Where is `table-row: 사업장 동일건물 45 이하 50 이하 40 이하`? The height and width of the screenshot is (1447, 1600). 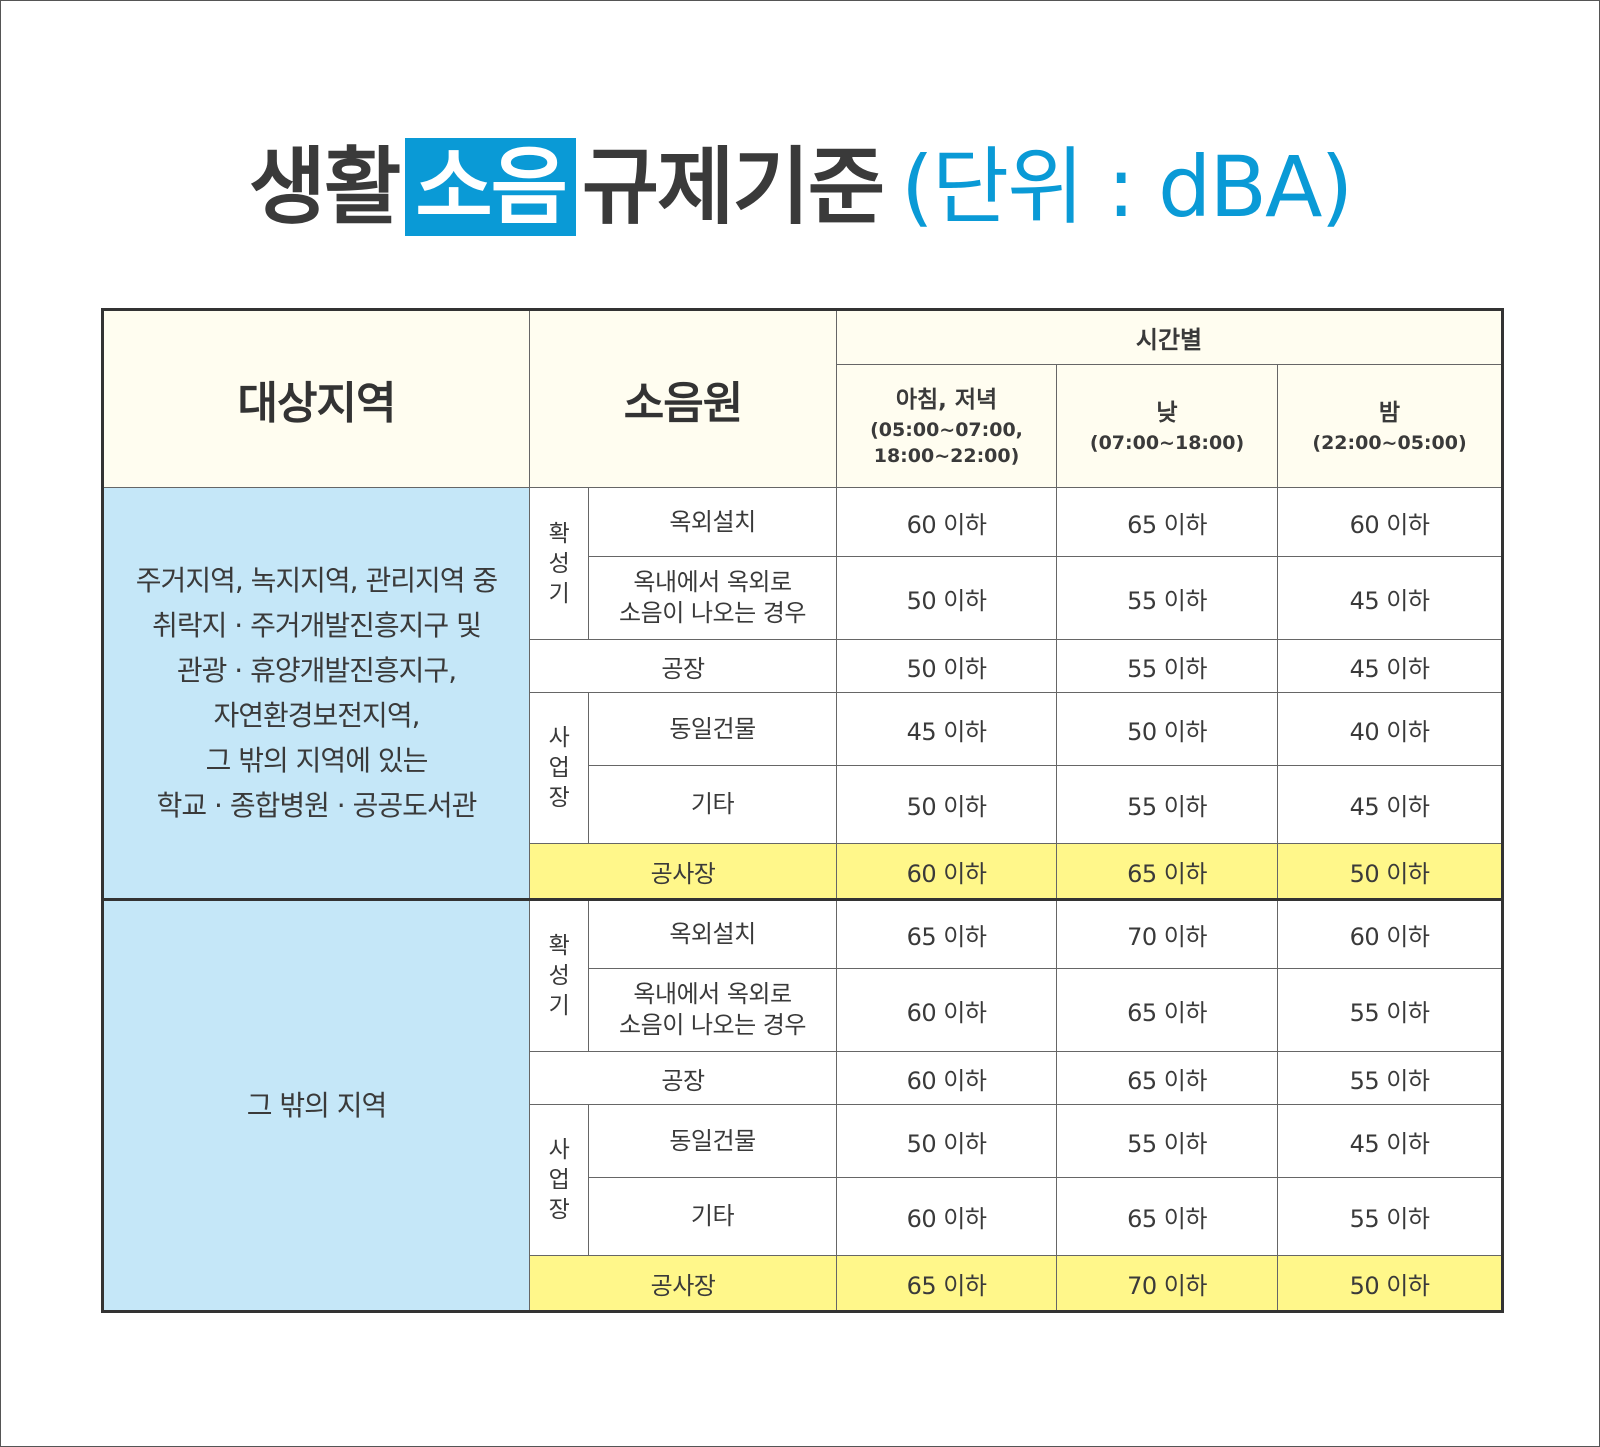
table-row: 사업장 동일건물 45 이하 50 이하 40 이하 is located at coordinates (803, 768).